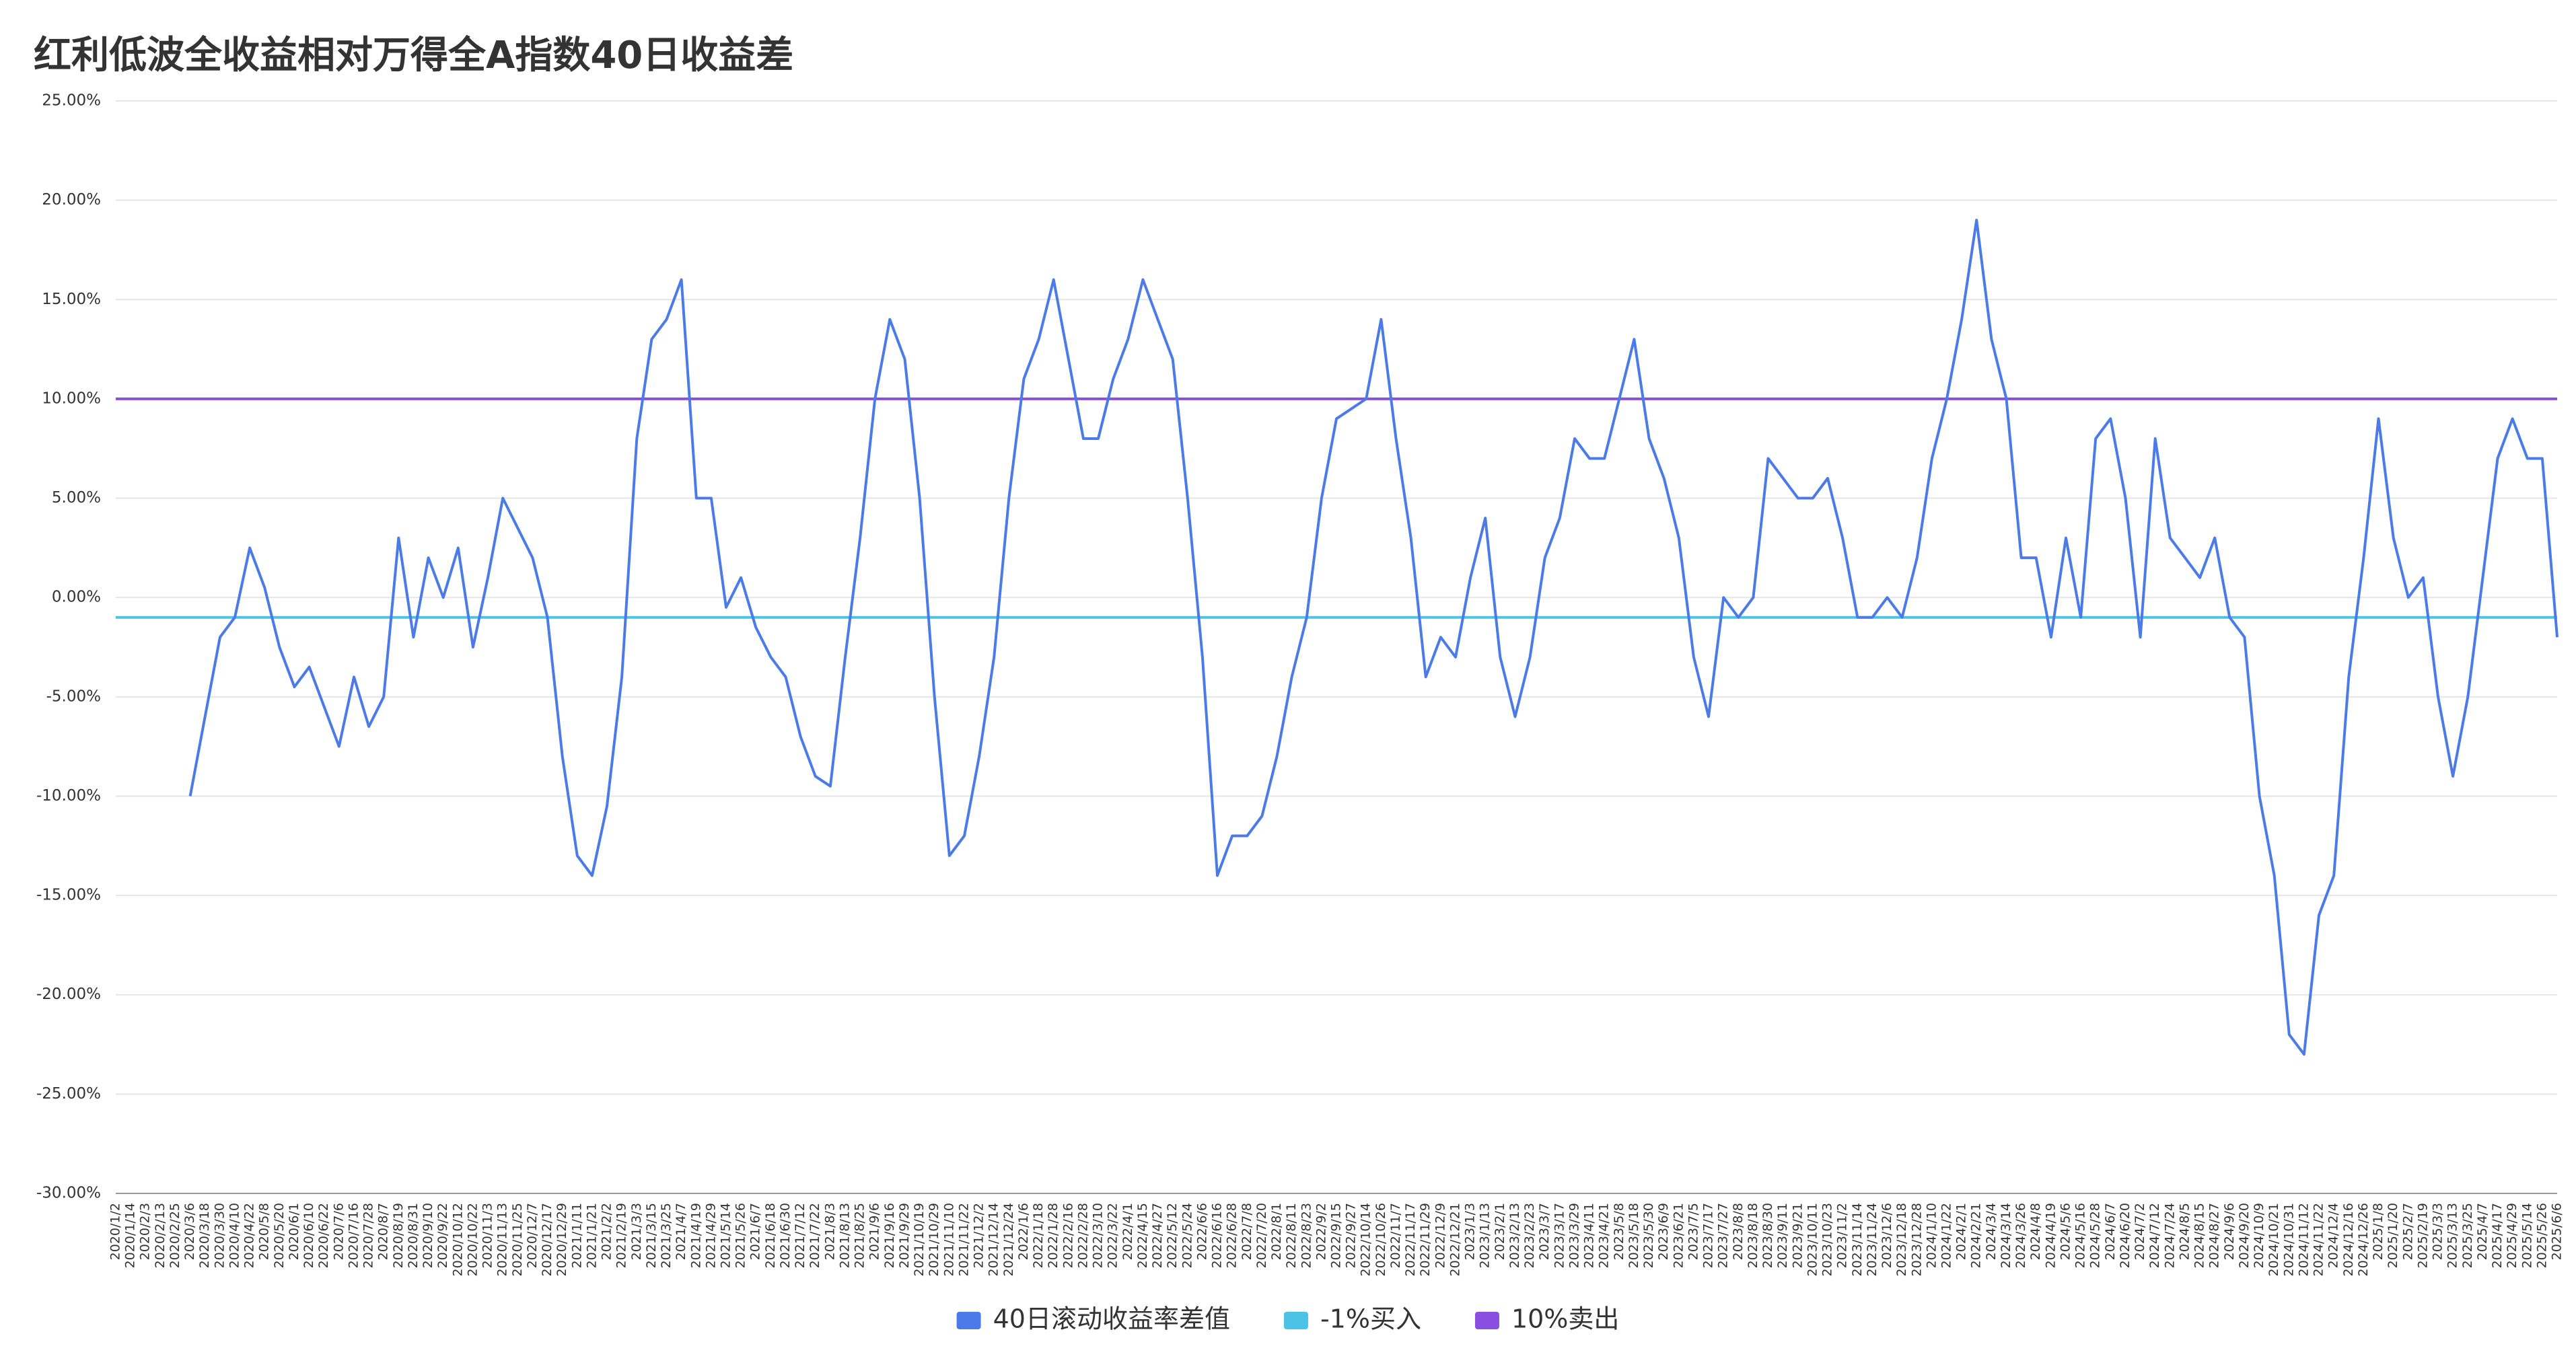 The image size is (2576, 1371). I want to click on x-tick-label: 2024/4/8, so click(2035, 1231).